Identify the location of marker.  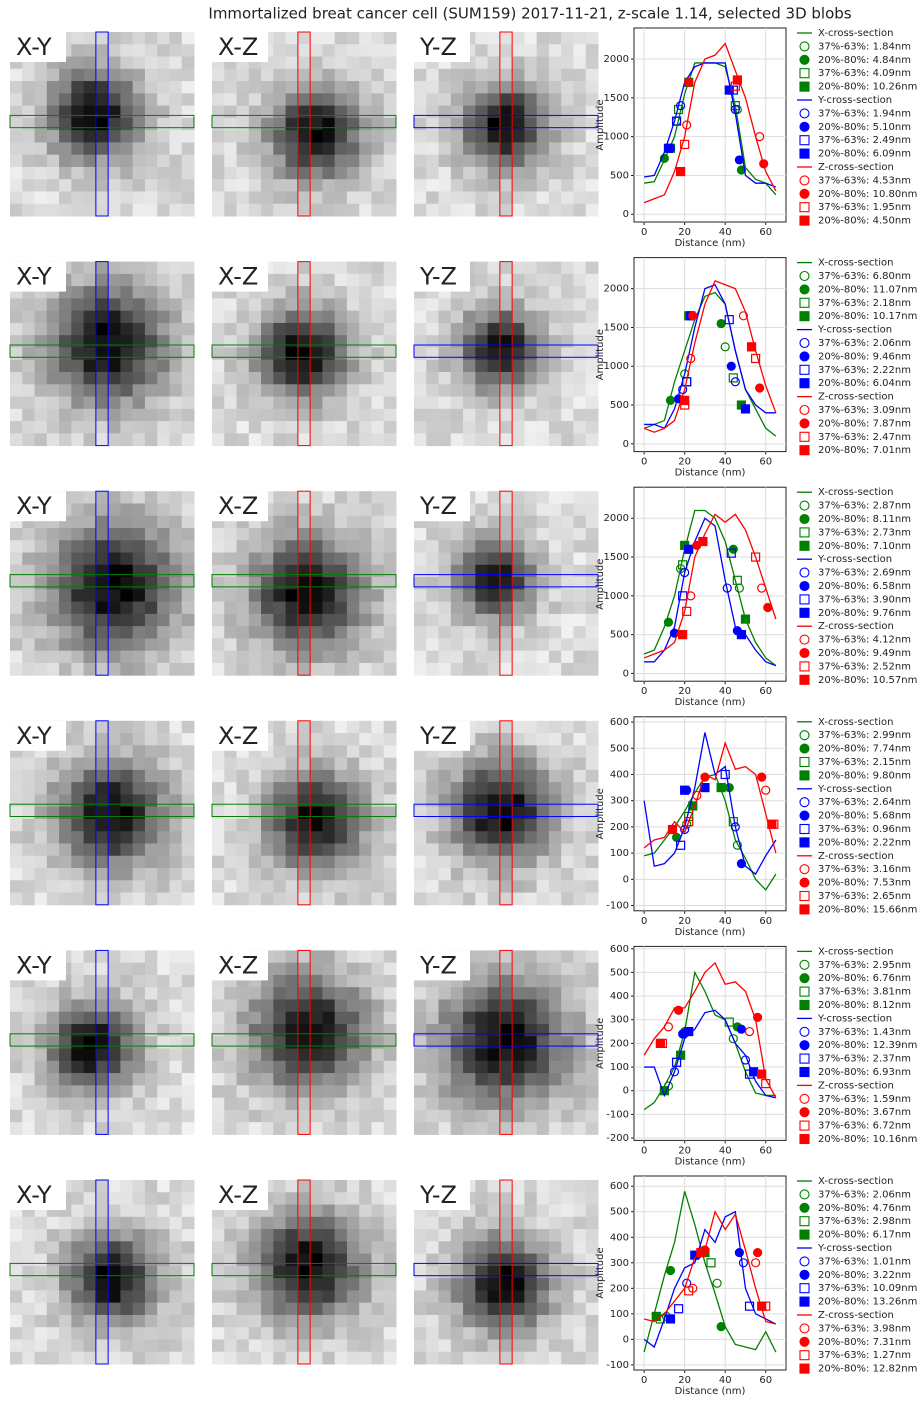
(739, 160).